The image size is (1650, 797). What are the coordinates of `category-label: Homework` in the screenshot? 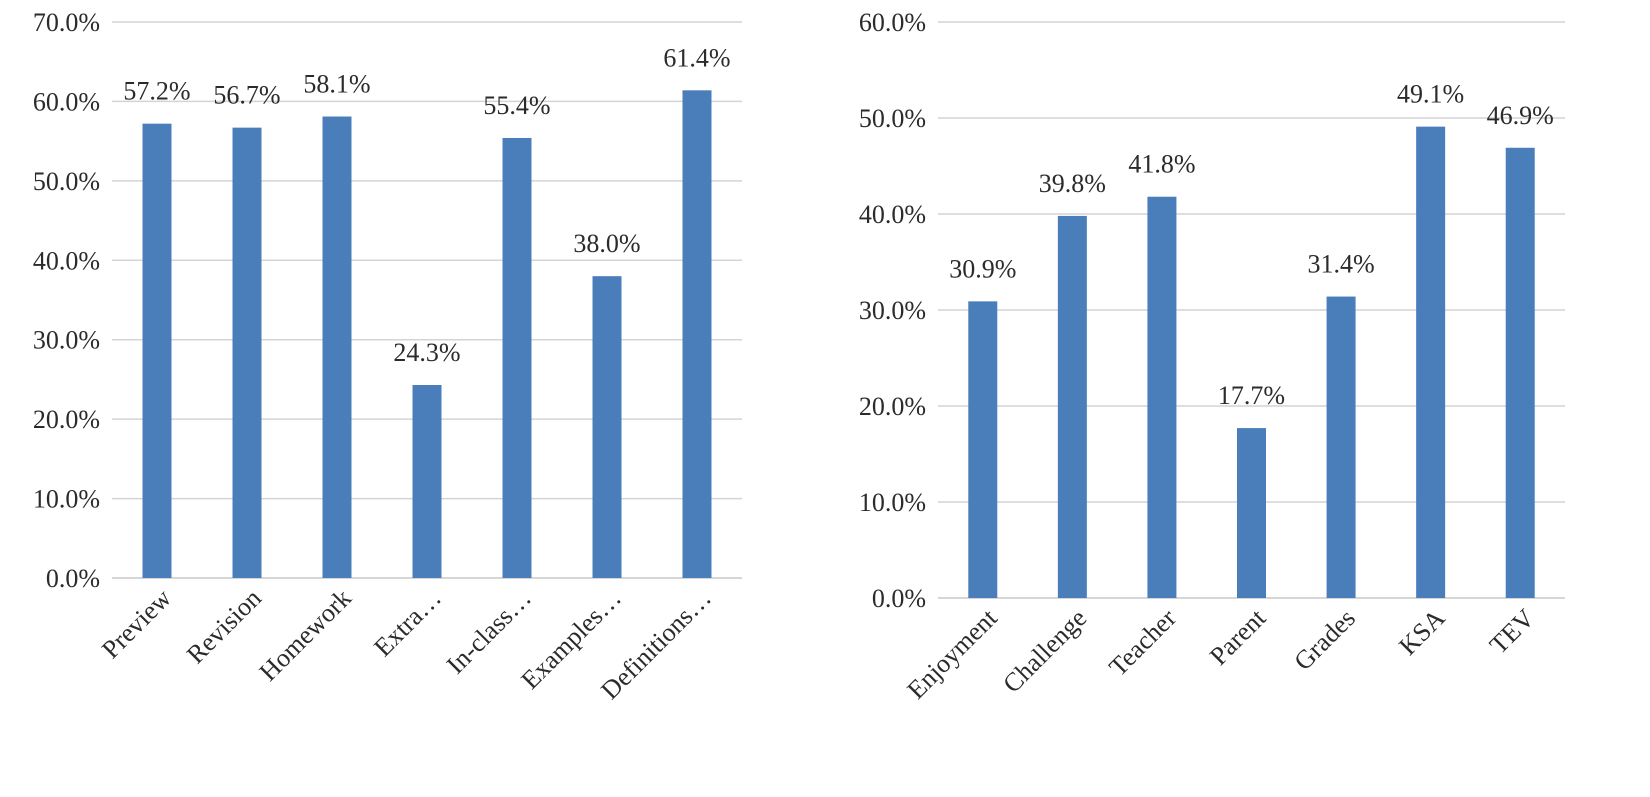 It's located at (305, 634).